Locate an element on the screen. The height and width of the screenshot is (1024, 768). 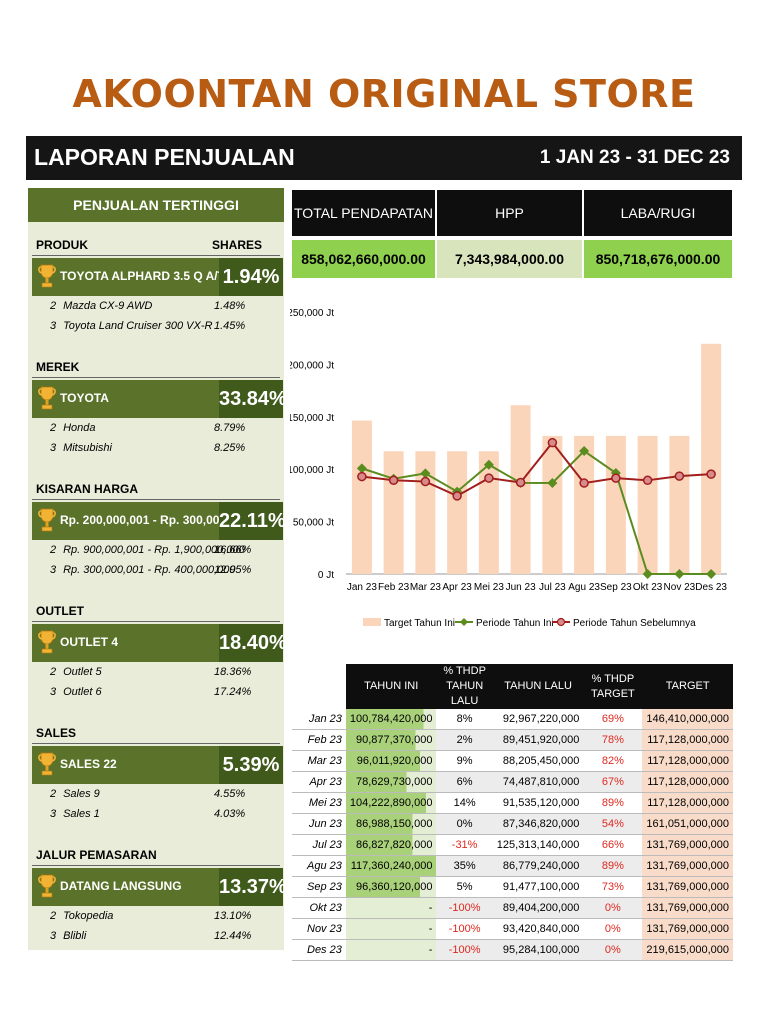
cell-this-year: 96,011,920,000 is located at coordinates (391, 761).